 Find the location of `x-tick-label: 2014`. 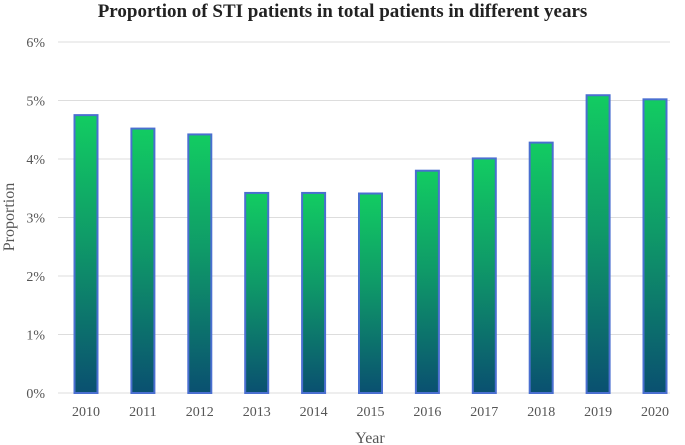

x-tick-label: 2014 is located at coordinates (314, 412).